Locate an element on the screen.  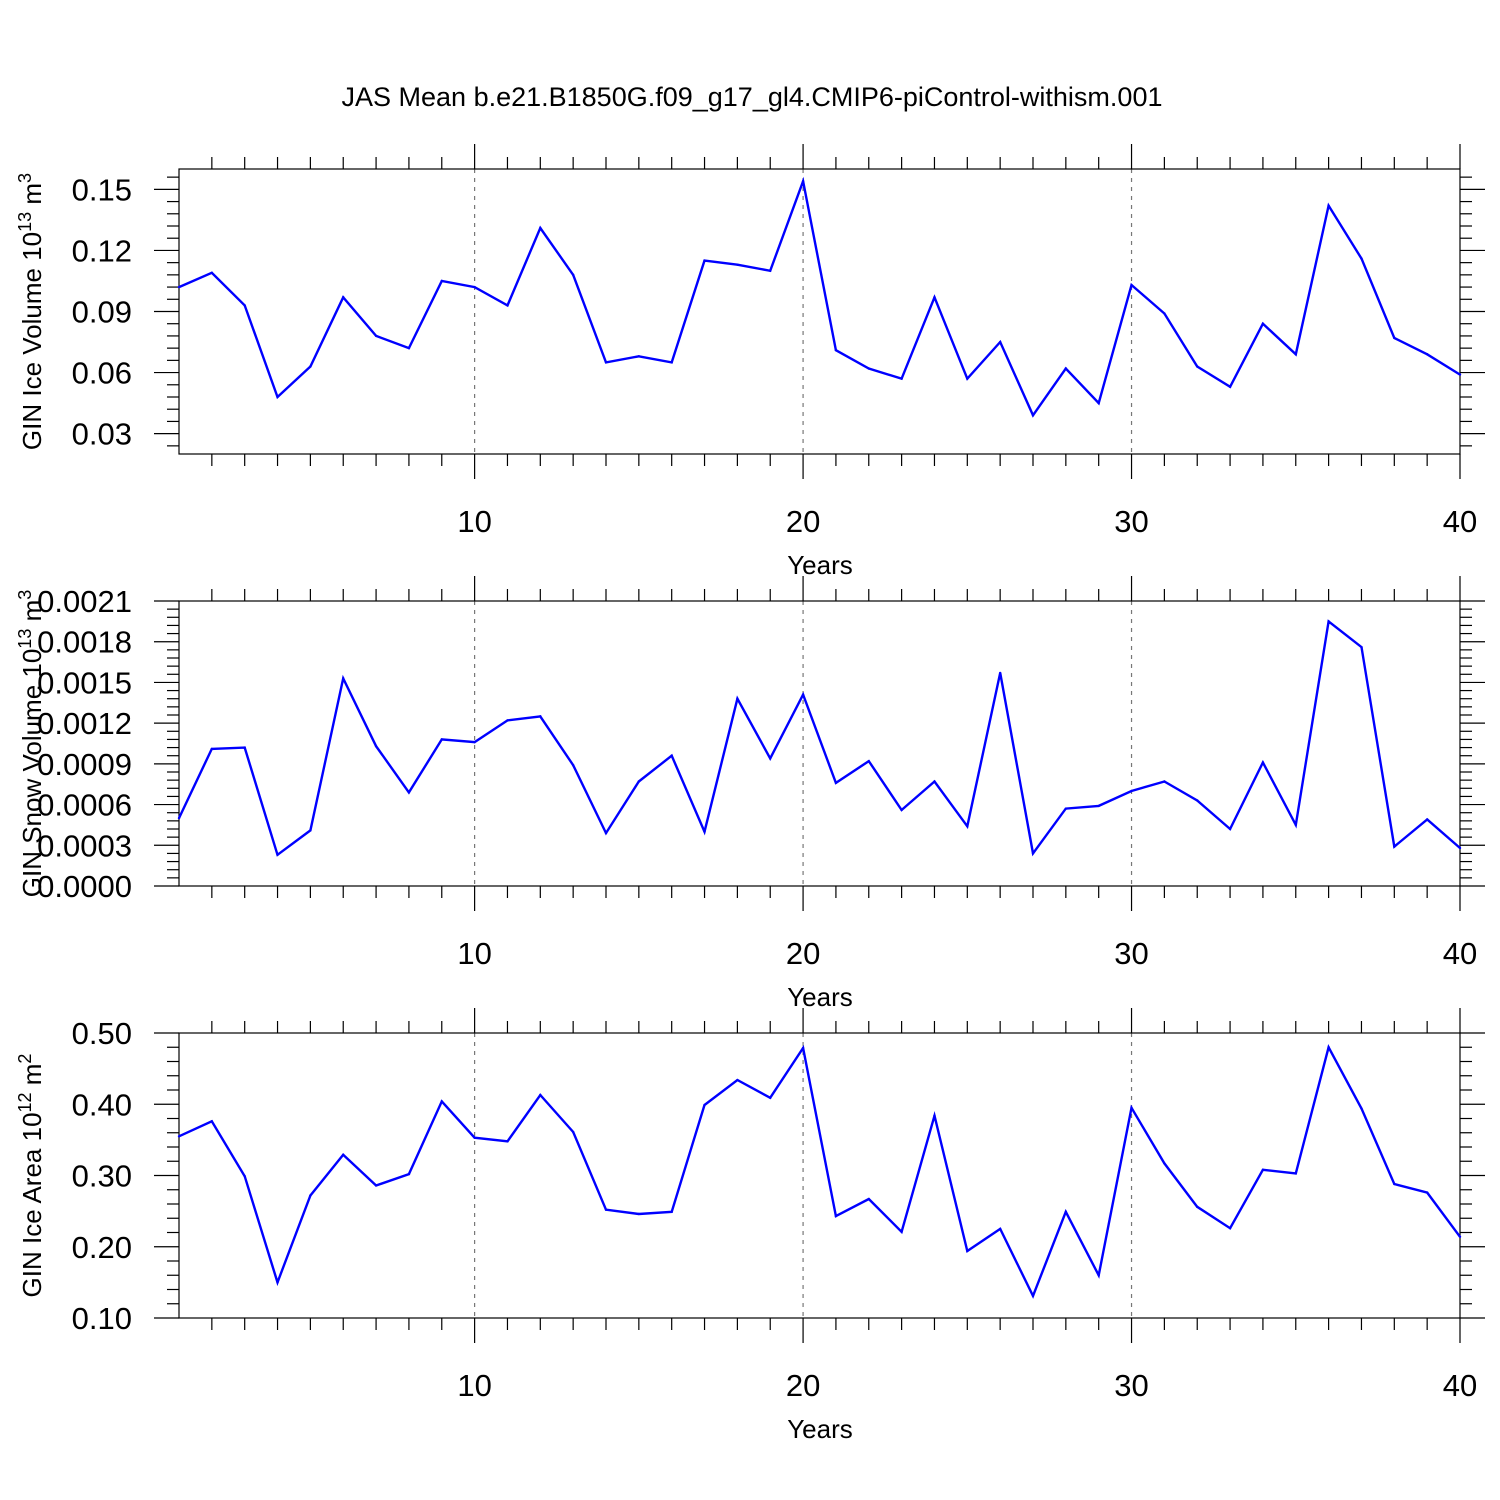
y-tick-label: 0.09 is located at coordinates (102, 312).